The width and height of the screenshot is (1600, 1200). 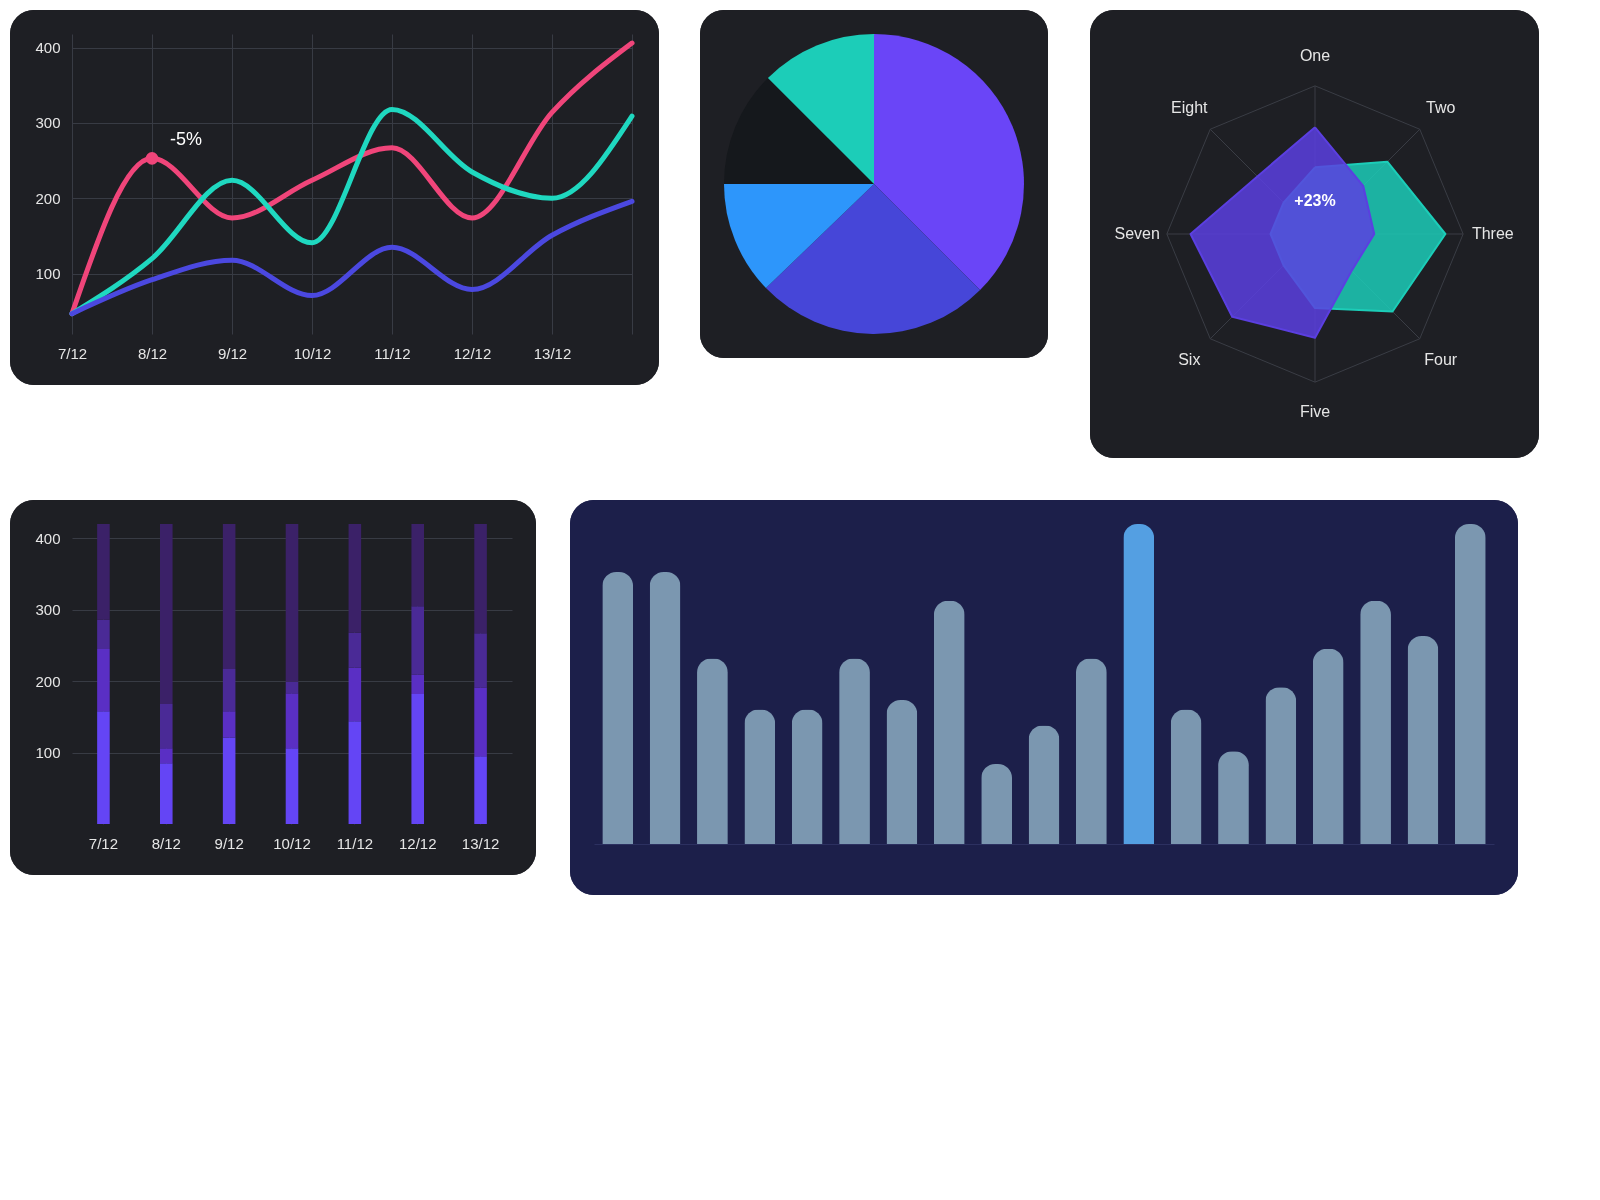 I want to click on spoke-label: Six, so click(x=1189, y=359).